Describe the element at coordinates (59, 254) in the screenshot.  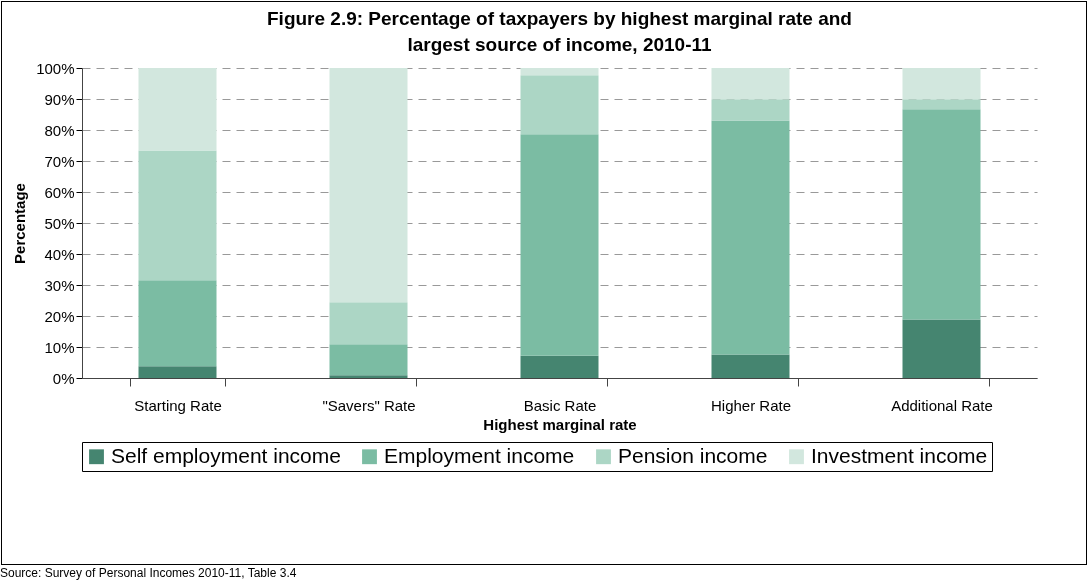
I see `y-tick-label: 40%` at that location.